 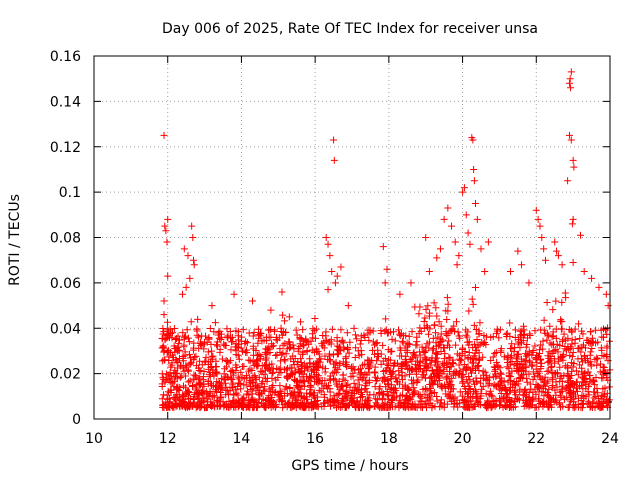 I want to click on x-tick-label: 20, so click(x=463, y=439).